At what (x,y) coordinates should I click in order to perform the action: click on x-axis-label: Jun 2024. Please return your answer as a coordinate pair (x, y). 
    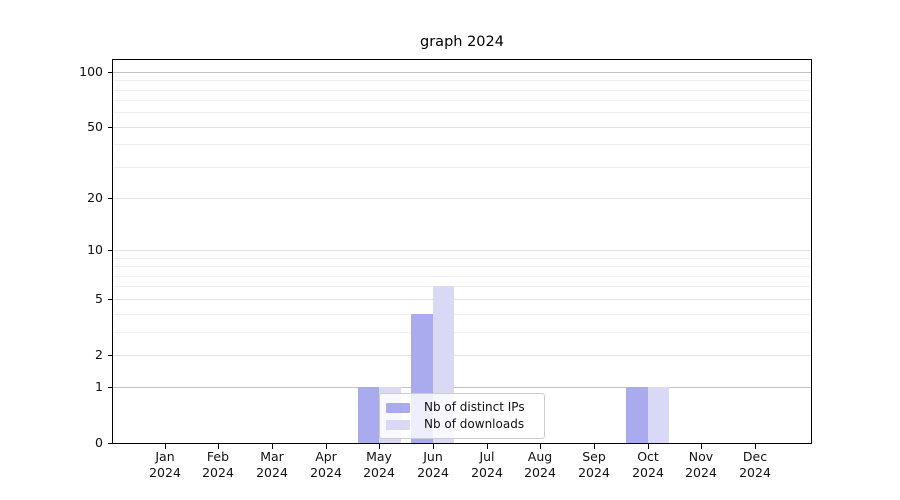
    Looking at the image, I should click on (433, 465).